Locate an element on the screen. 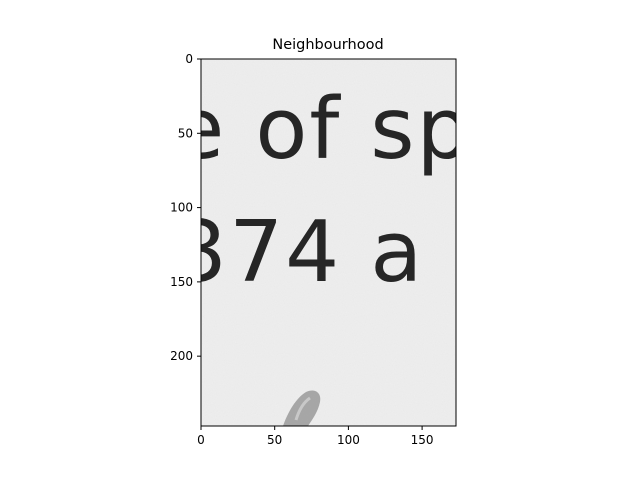 This screenshot has width=640, height=480. x-tick-label: 150 is located at coordinates (422, 440).